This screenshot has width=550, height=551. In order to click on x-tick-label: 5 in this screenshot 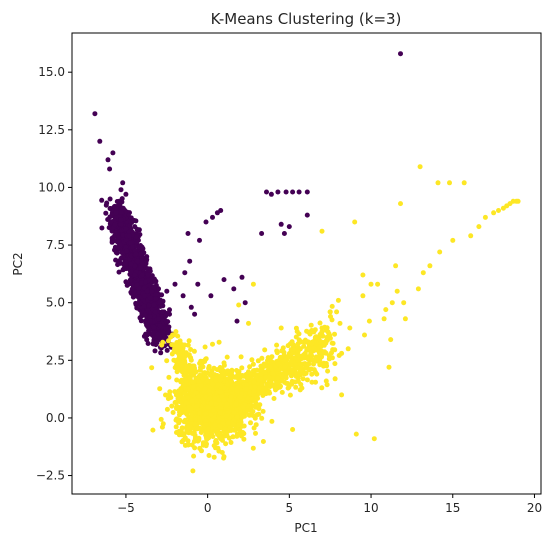, I will do `click(290, 508)`.